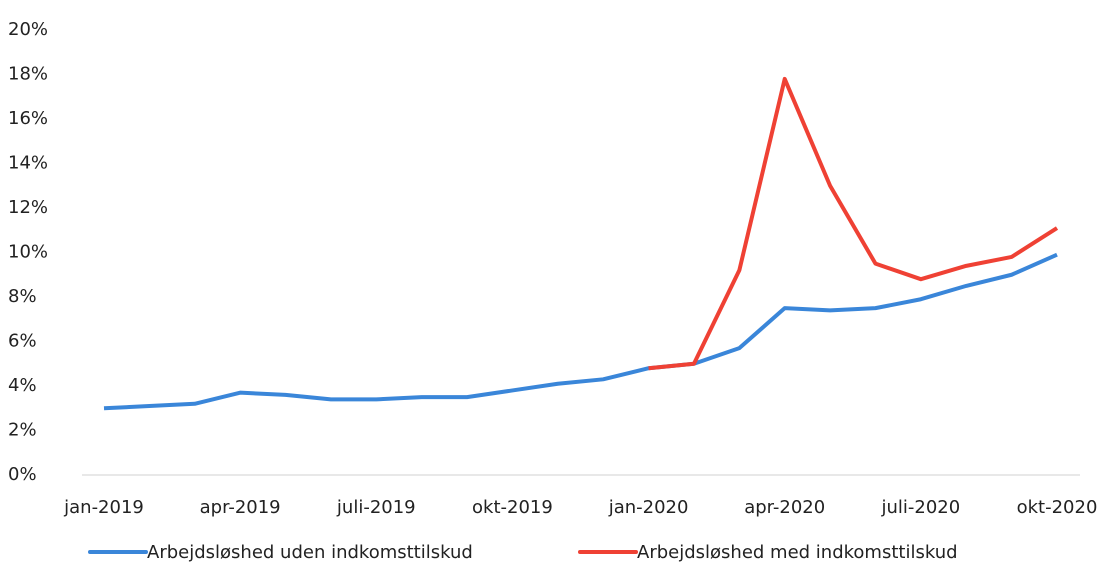 The image size is (1107, 576). I want to click on x-tick-label: jan-2019, so click(103, 507).